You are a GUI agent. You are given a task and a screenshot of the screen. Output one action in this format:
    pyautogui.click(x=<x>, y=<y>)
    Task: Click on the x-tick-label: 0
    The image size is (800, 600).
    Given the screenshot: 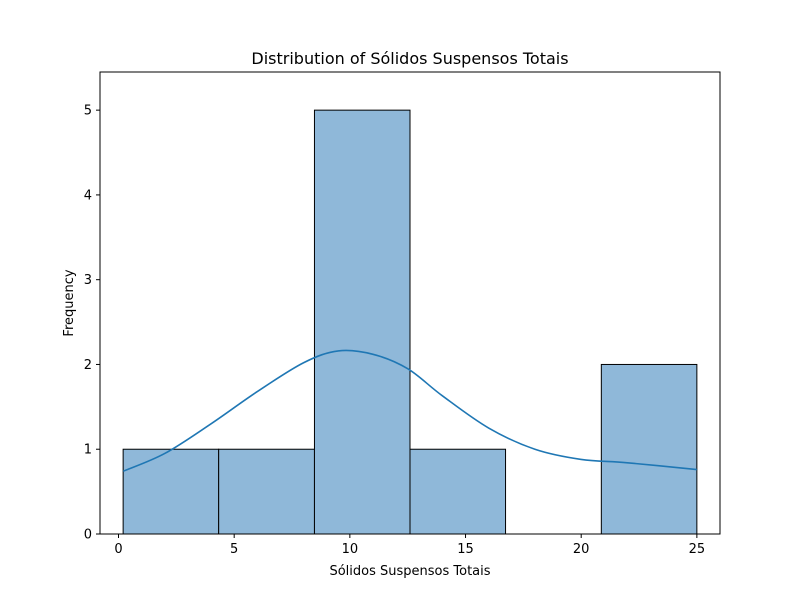 What is the action you would take?
    pyautogui.click(x=118, y=549)
    